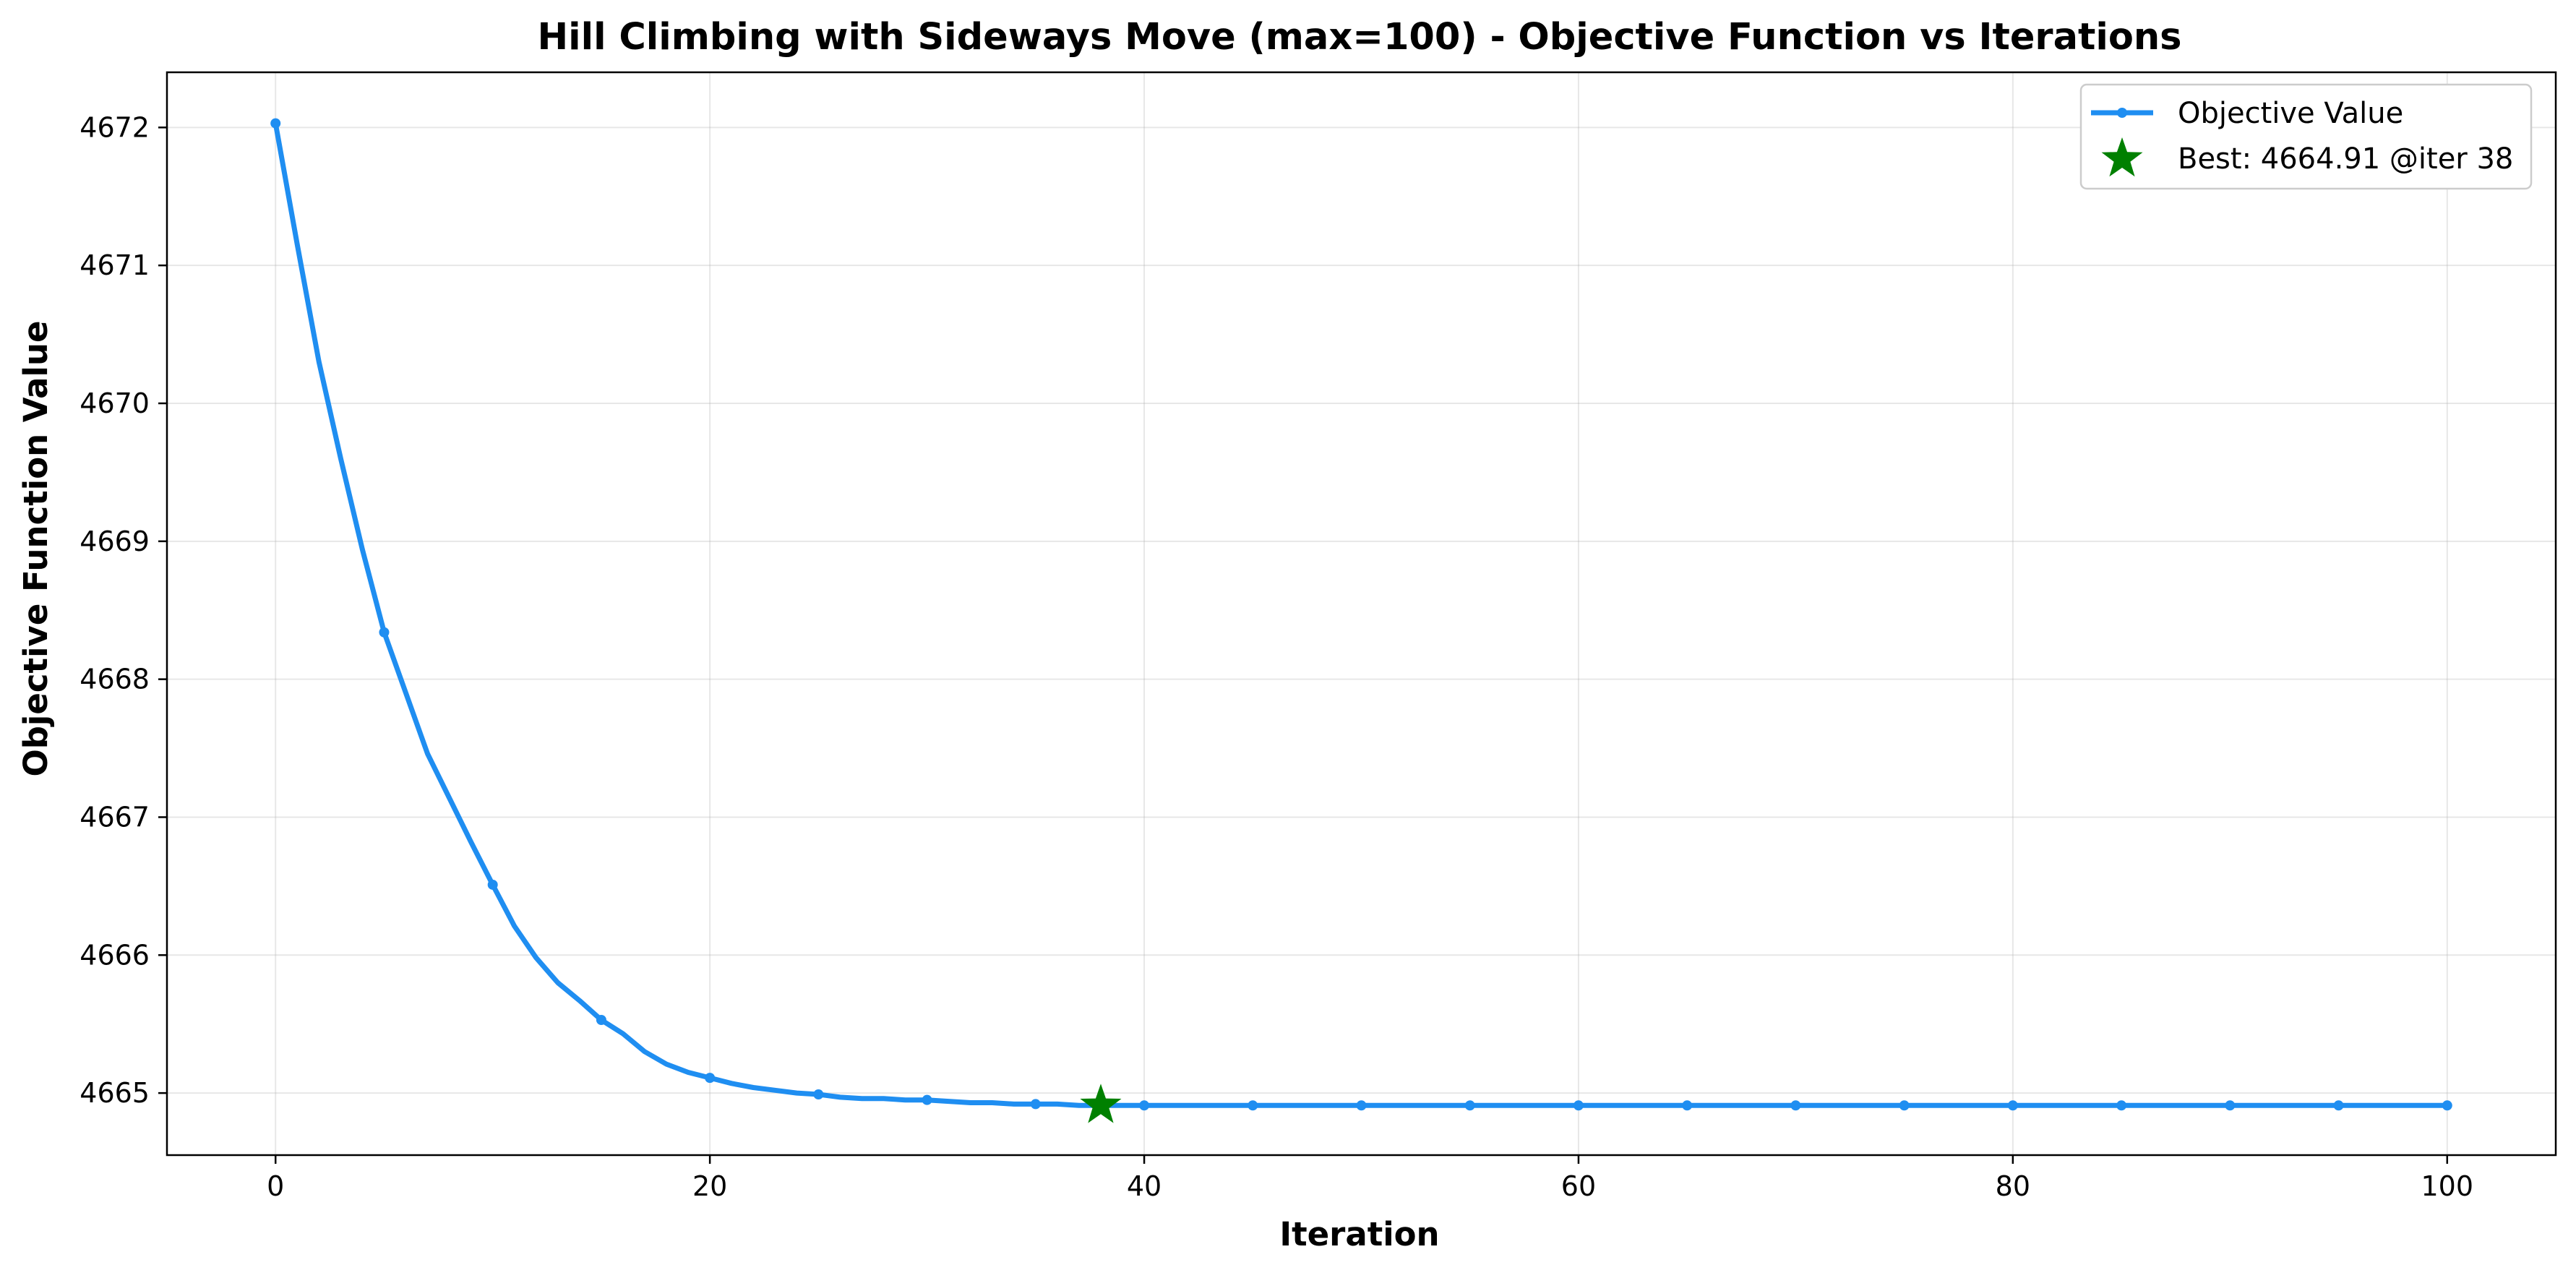 This screenshot has height=1278, width=2576. Describe the element at coordinates (115, 817) in the screenshot. I see `y-tick-label: 4667` at that location.